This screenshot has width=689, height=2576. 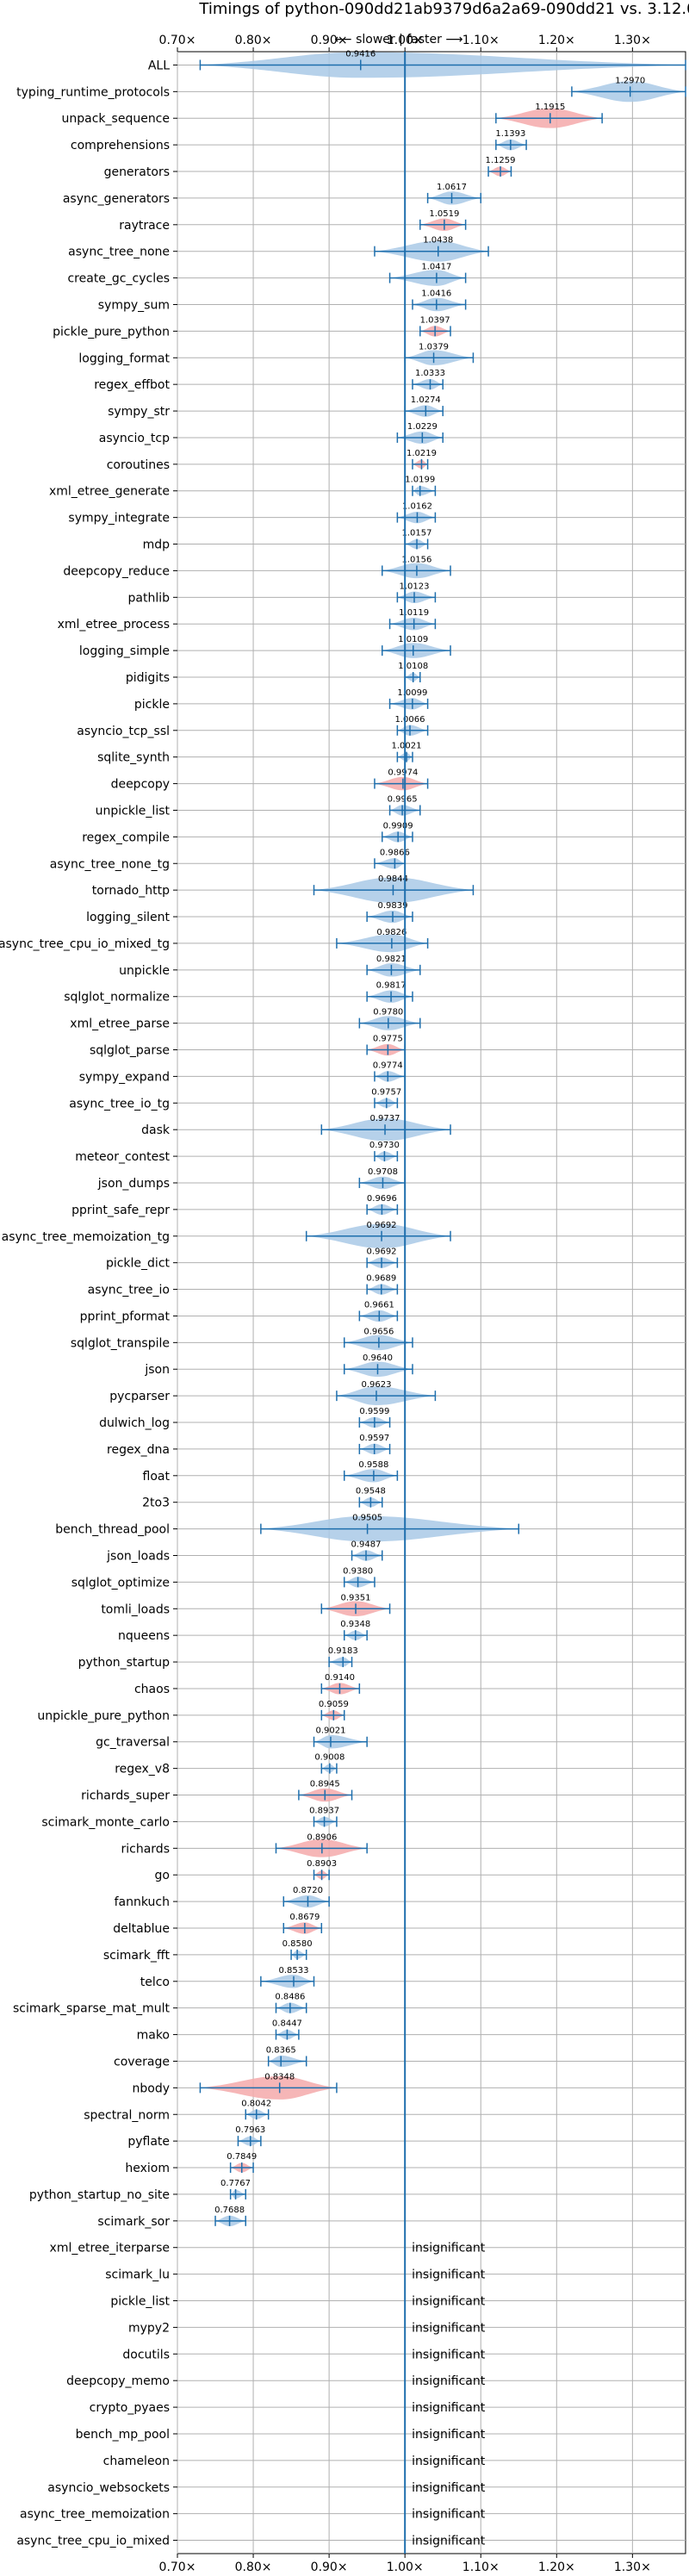 I want to click on category-label: logging_silent, so click(x=128, y=918).